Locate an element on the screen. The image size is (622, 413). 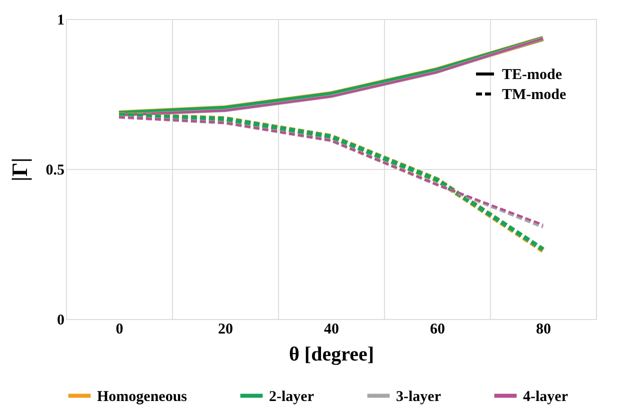
x-tick-label: 20 is located at coordinates (225, 330).